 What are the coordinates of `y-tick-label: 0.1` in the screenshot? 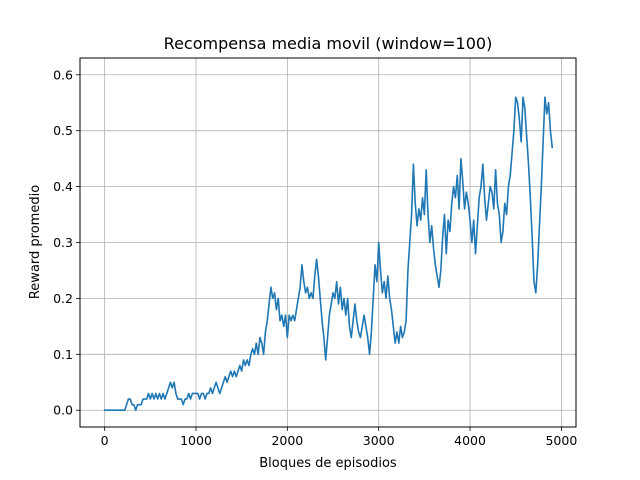 It's located at (63, 354).